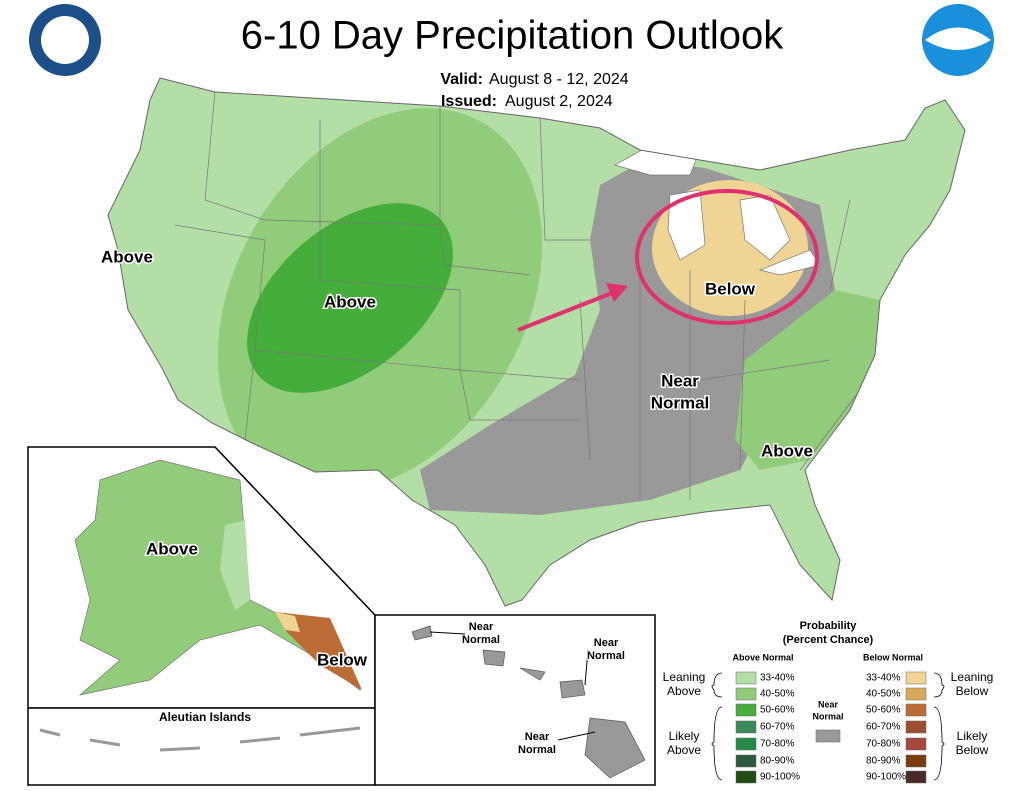 This screenshot has height=791, width=1024. What do you see at coordinates (205, 717) in the screenshot?
I see `aleutian-title: Aleutian Islands` at bounding box center [205, 717].